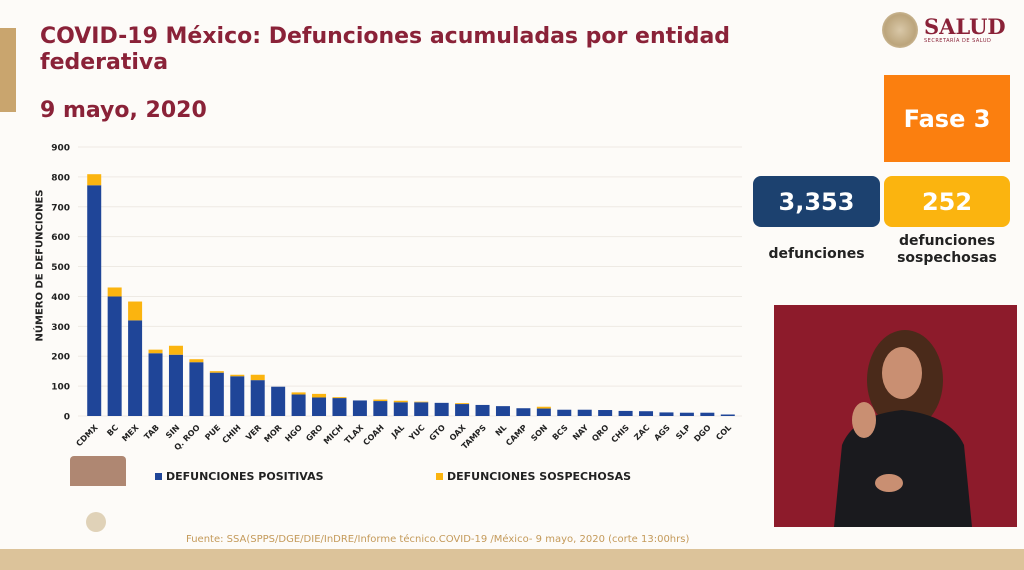 The image size is (1024, 570). Describe the element at coordinates (903, 428) in the screenshot. I see `interpreter-figure` at that location.